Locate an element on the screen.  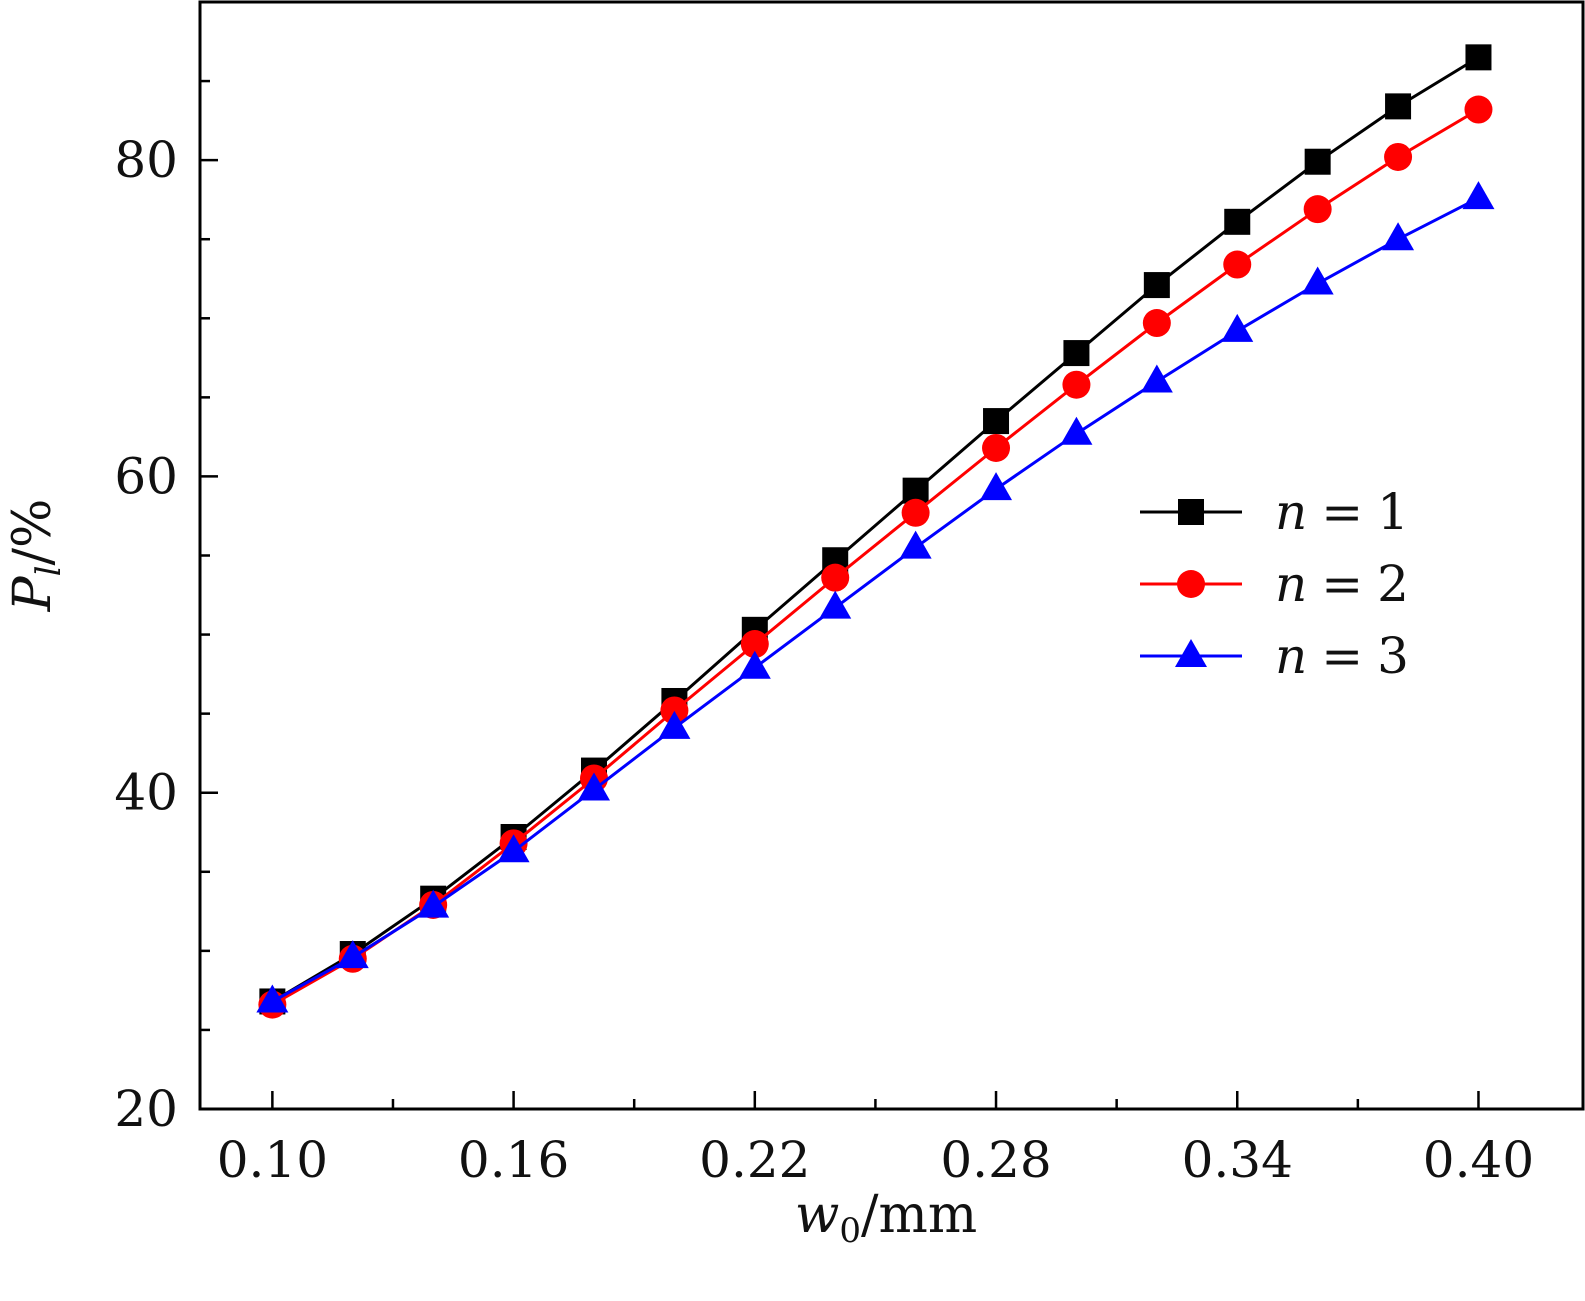
legend-item-2: n = 2 is located at coordinates (1274, 584).